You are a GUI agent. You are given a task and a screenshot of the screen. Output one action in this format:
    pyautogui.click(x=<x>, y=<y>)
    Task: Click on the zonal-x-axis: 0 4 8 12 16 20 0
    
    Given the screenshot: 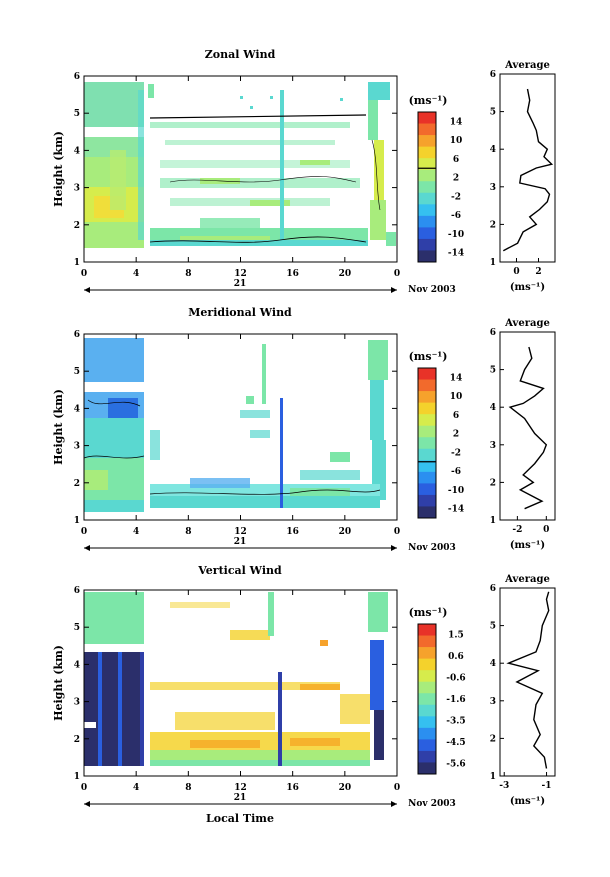 What is the action you would take?
    pyautogui.click(x=240, y=177)
    